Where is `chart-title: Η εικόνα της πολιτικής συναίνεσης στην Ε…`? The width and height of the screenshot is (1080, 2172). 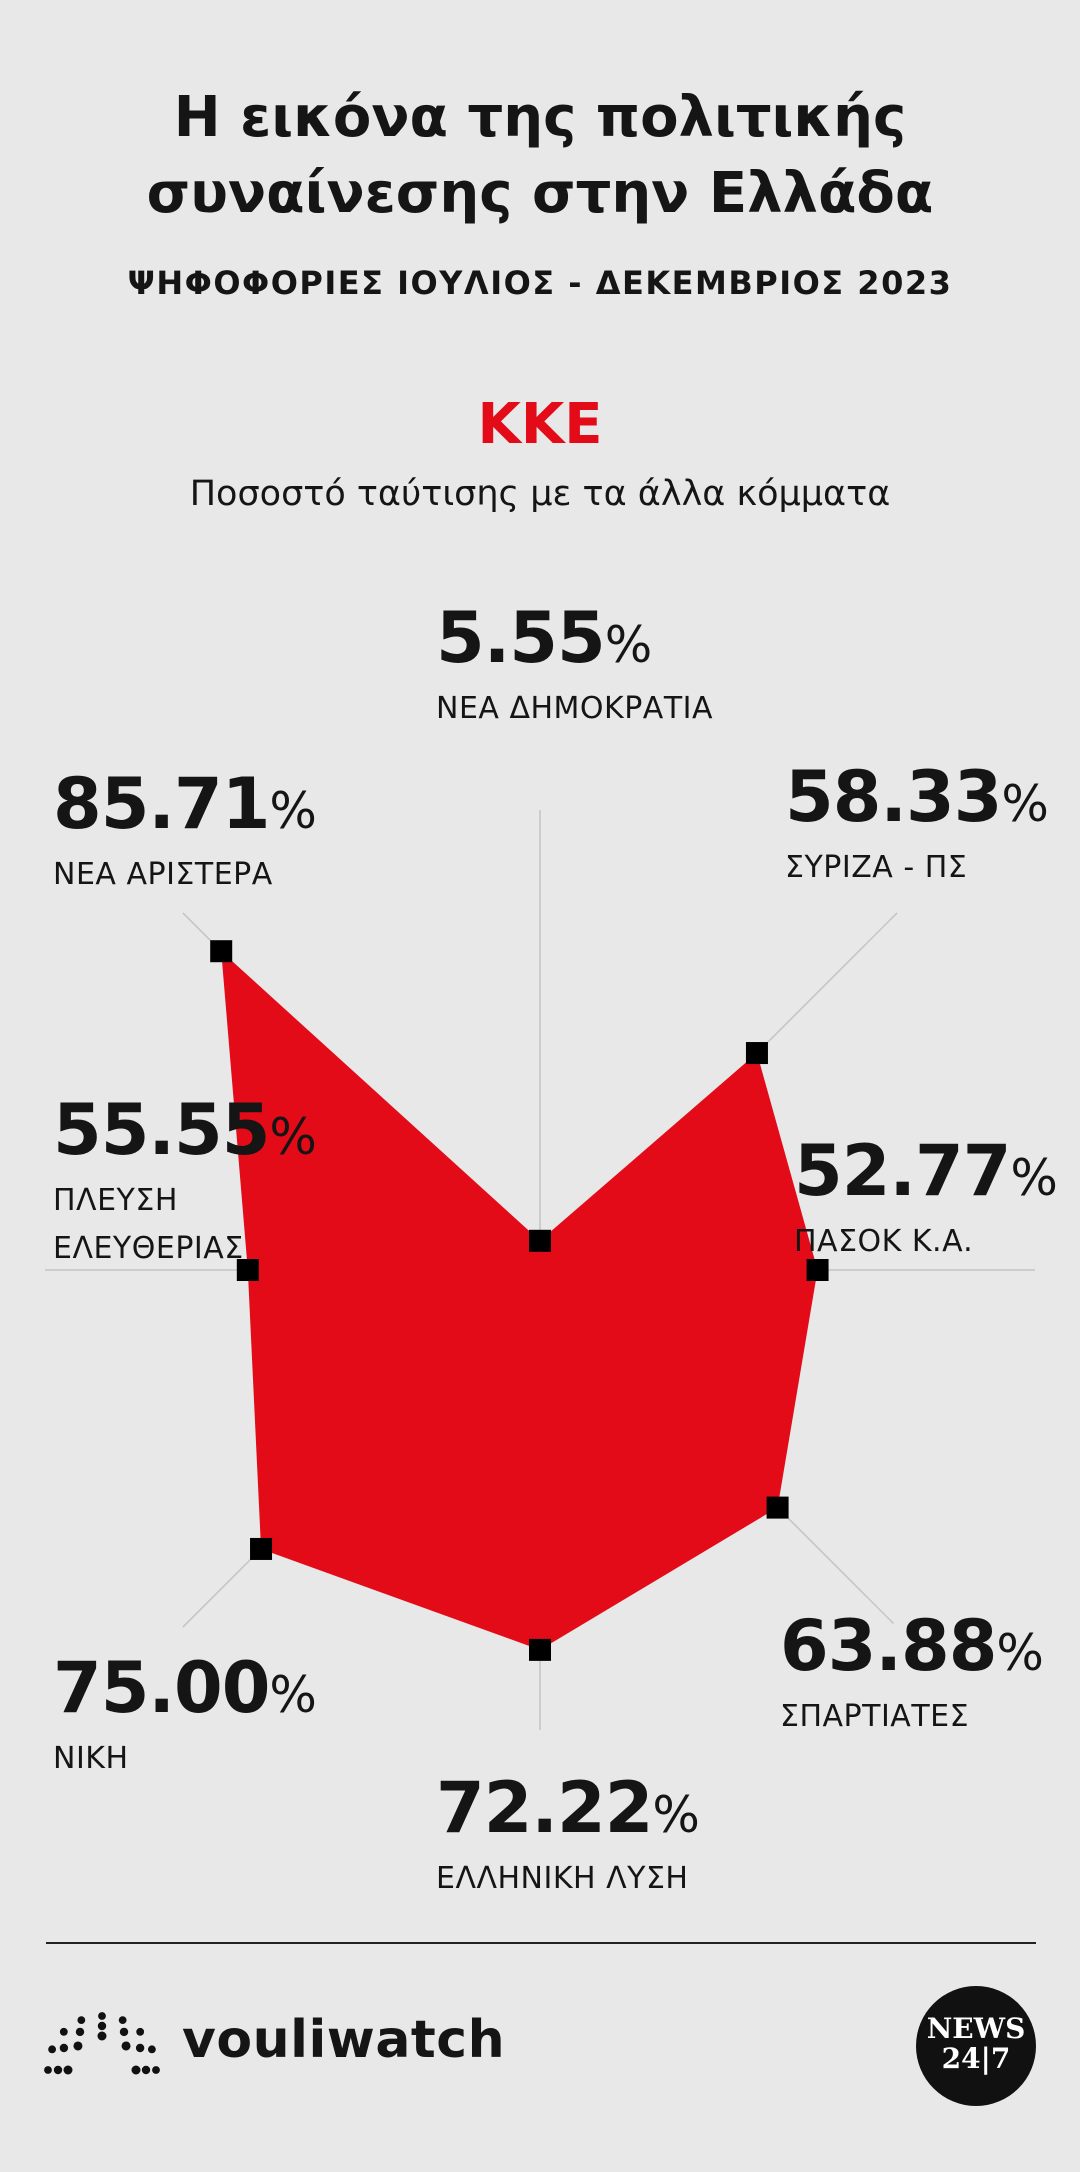
chart-title: Η εικόνα της πολιτικής συναίνεσης στην Ε… is located at coordinates (540, 155).